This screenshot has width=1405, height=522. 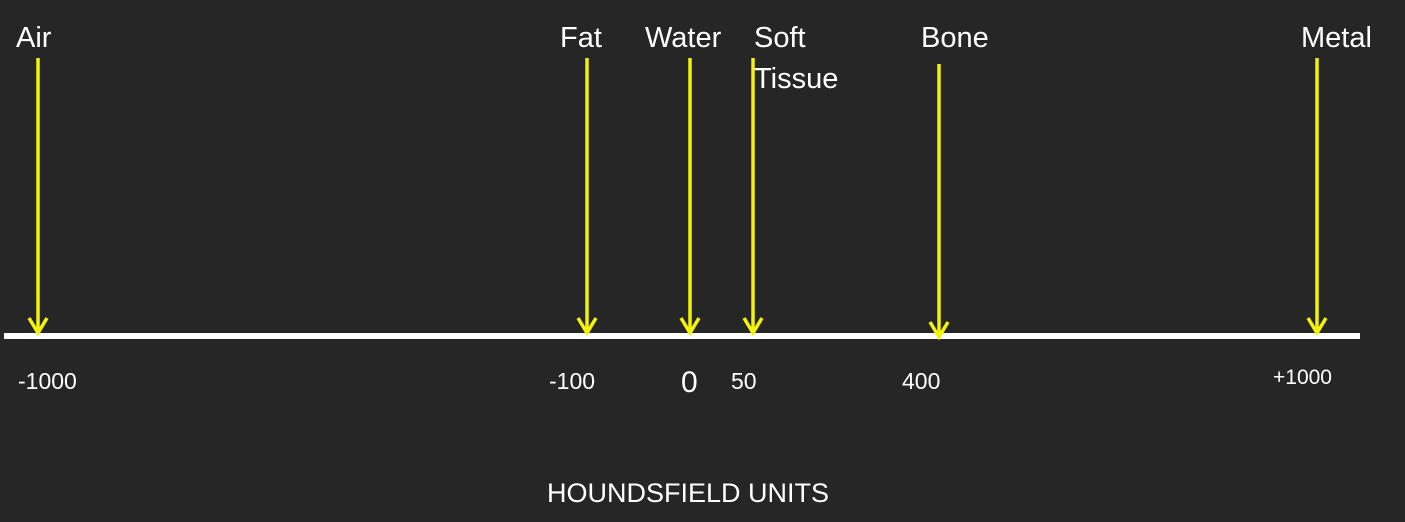 What do you see at coordinates (683, 38) in the screenshot?
I see `label-water: Water` at bounding box center [683, 38].